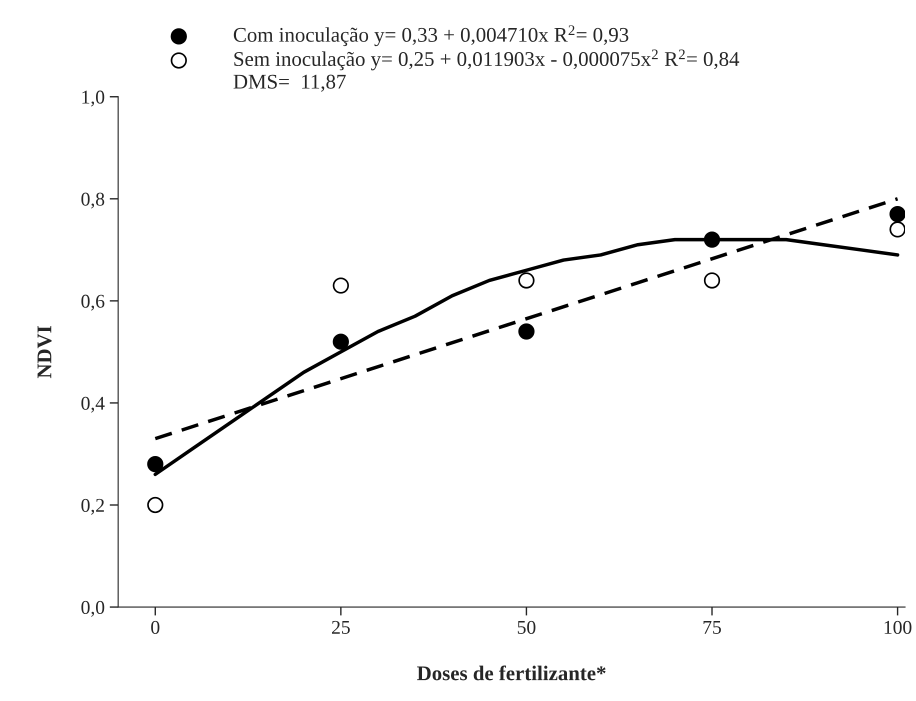 This screenshot has height=701, width=916. I want to click on y-tick-label: 0,8, so click(92, 200).